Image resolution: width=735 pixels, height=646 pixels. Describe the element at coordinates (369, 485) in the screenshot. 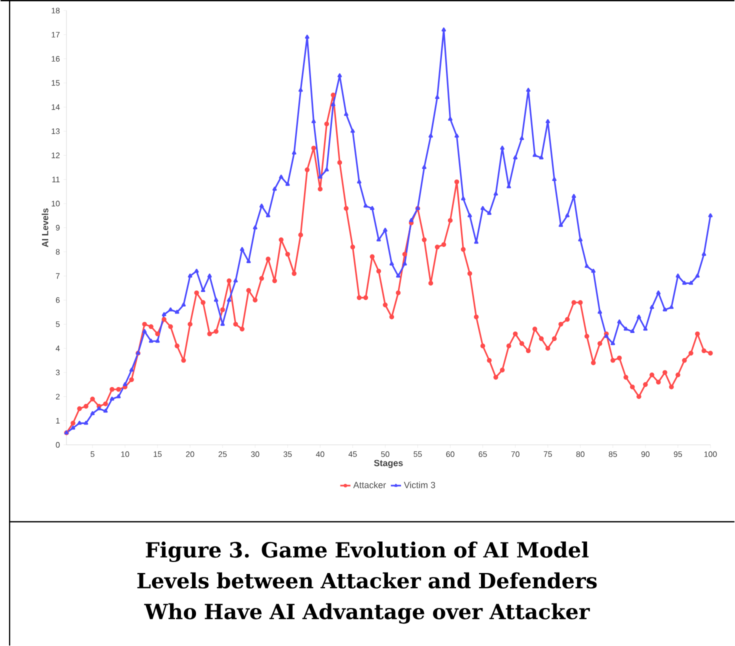

I see `legend-label: Attacker` at that location.